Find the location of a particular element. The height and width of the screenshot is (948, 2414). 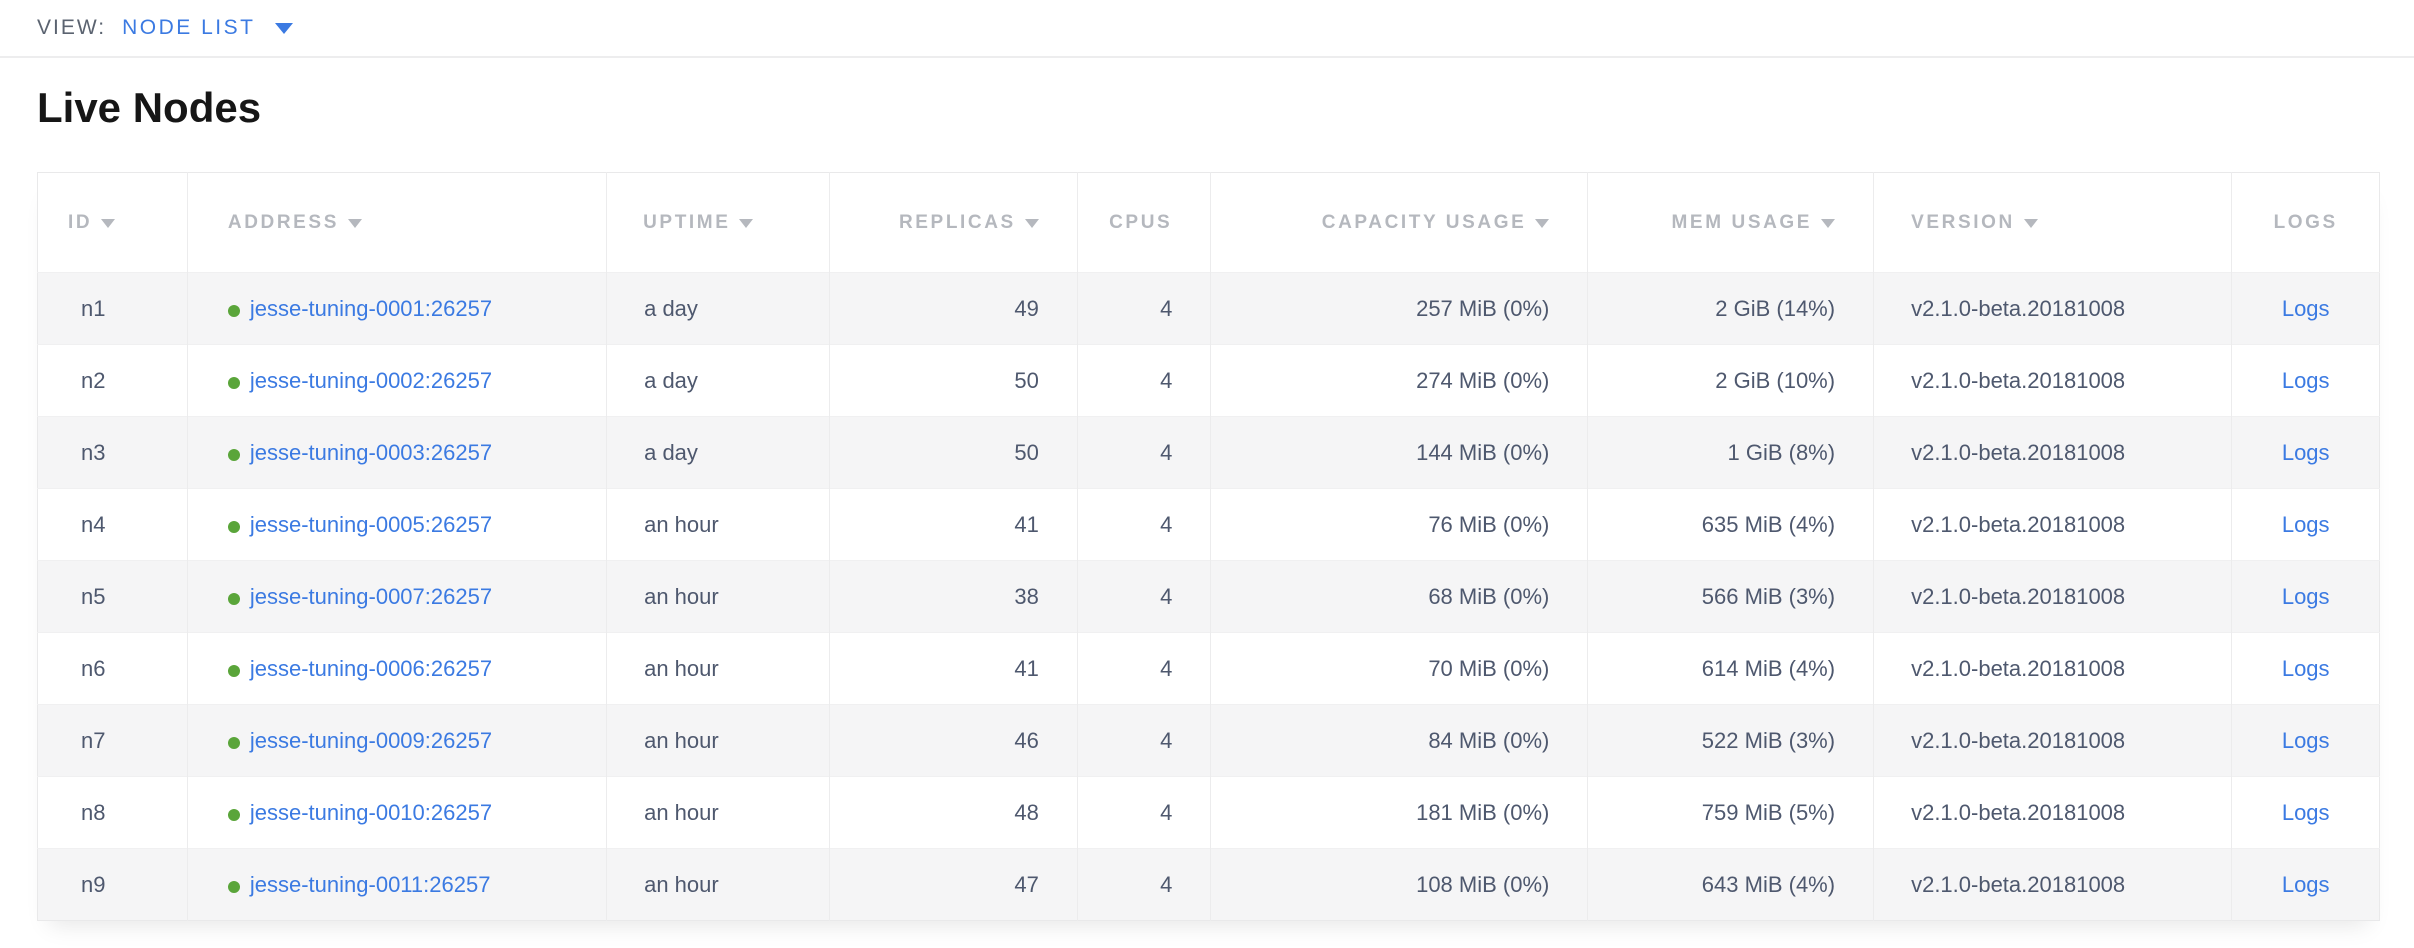

node-address-cell: jesse-tuning-0003:26257 is located at coordinates (396, 452).